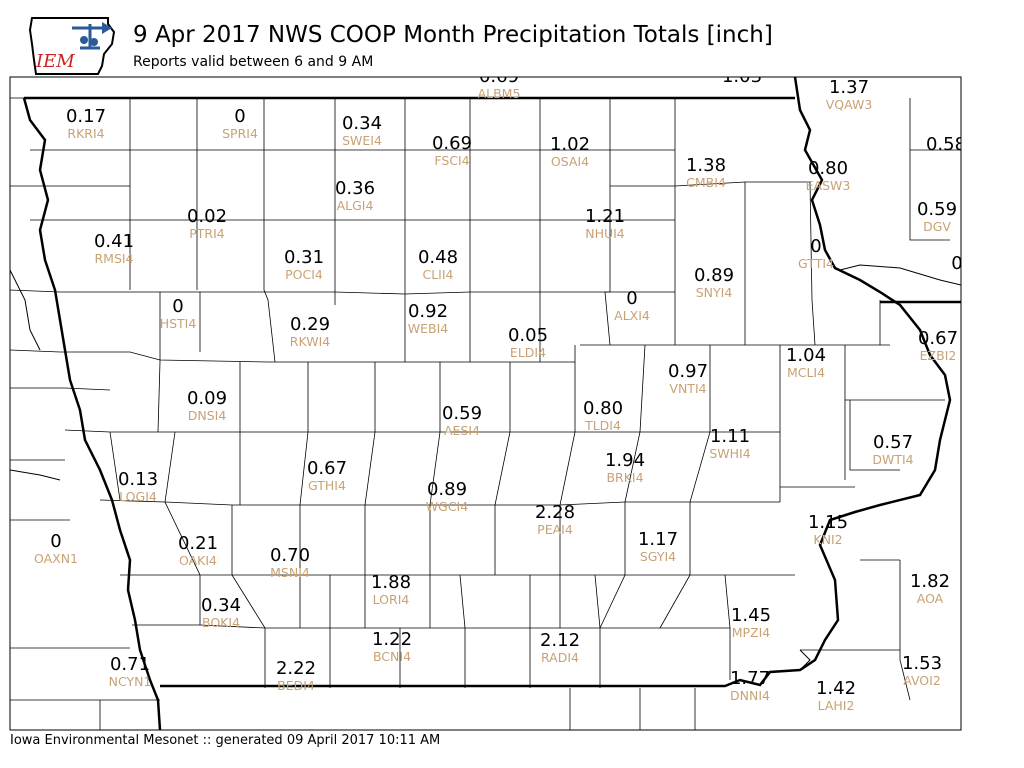  Describe the element at coordinates (296, 685) in the screenshot. I see `station-id: BEDI4` at that location.